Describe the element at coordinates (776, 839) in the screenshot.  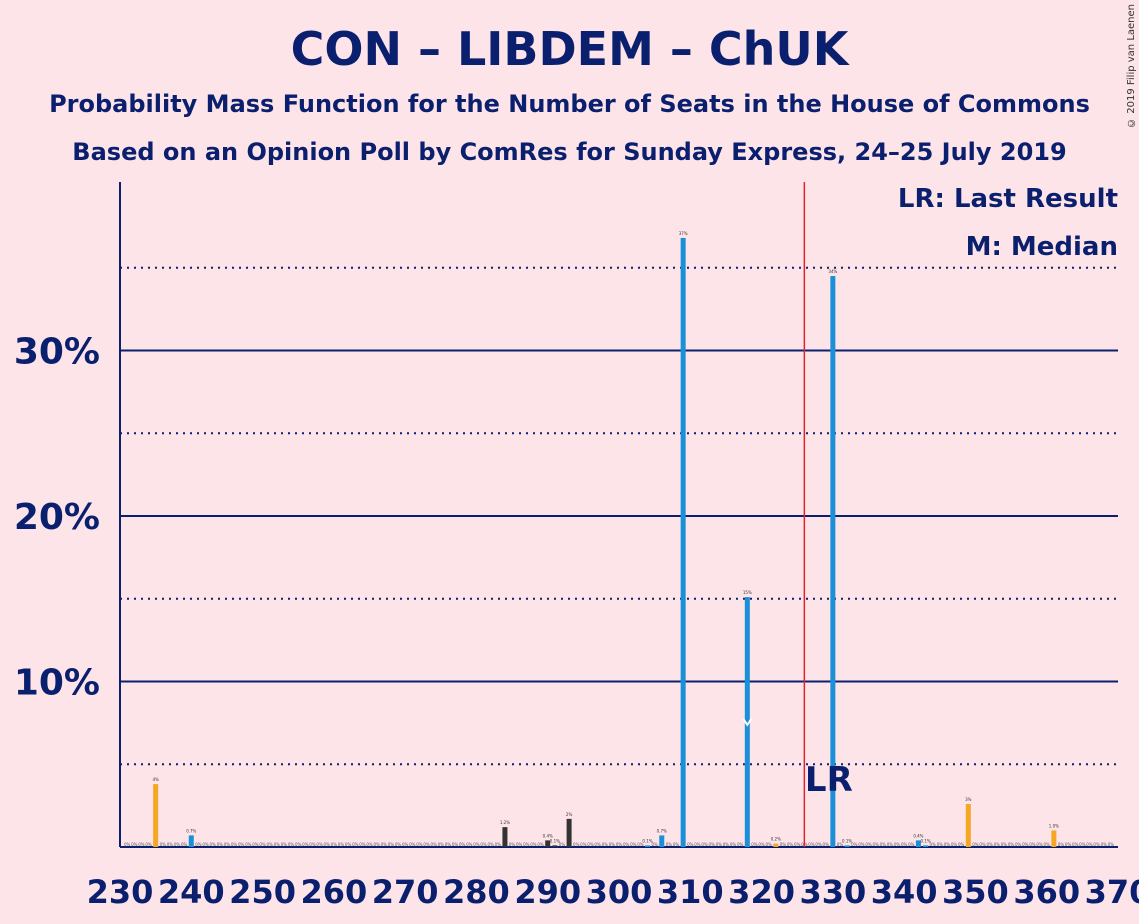
I see `bar-value-label: 0.2%` at that location.